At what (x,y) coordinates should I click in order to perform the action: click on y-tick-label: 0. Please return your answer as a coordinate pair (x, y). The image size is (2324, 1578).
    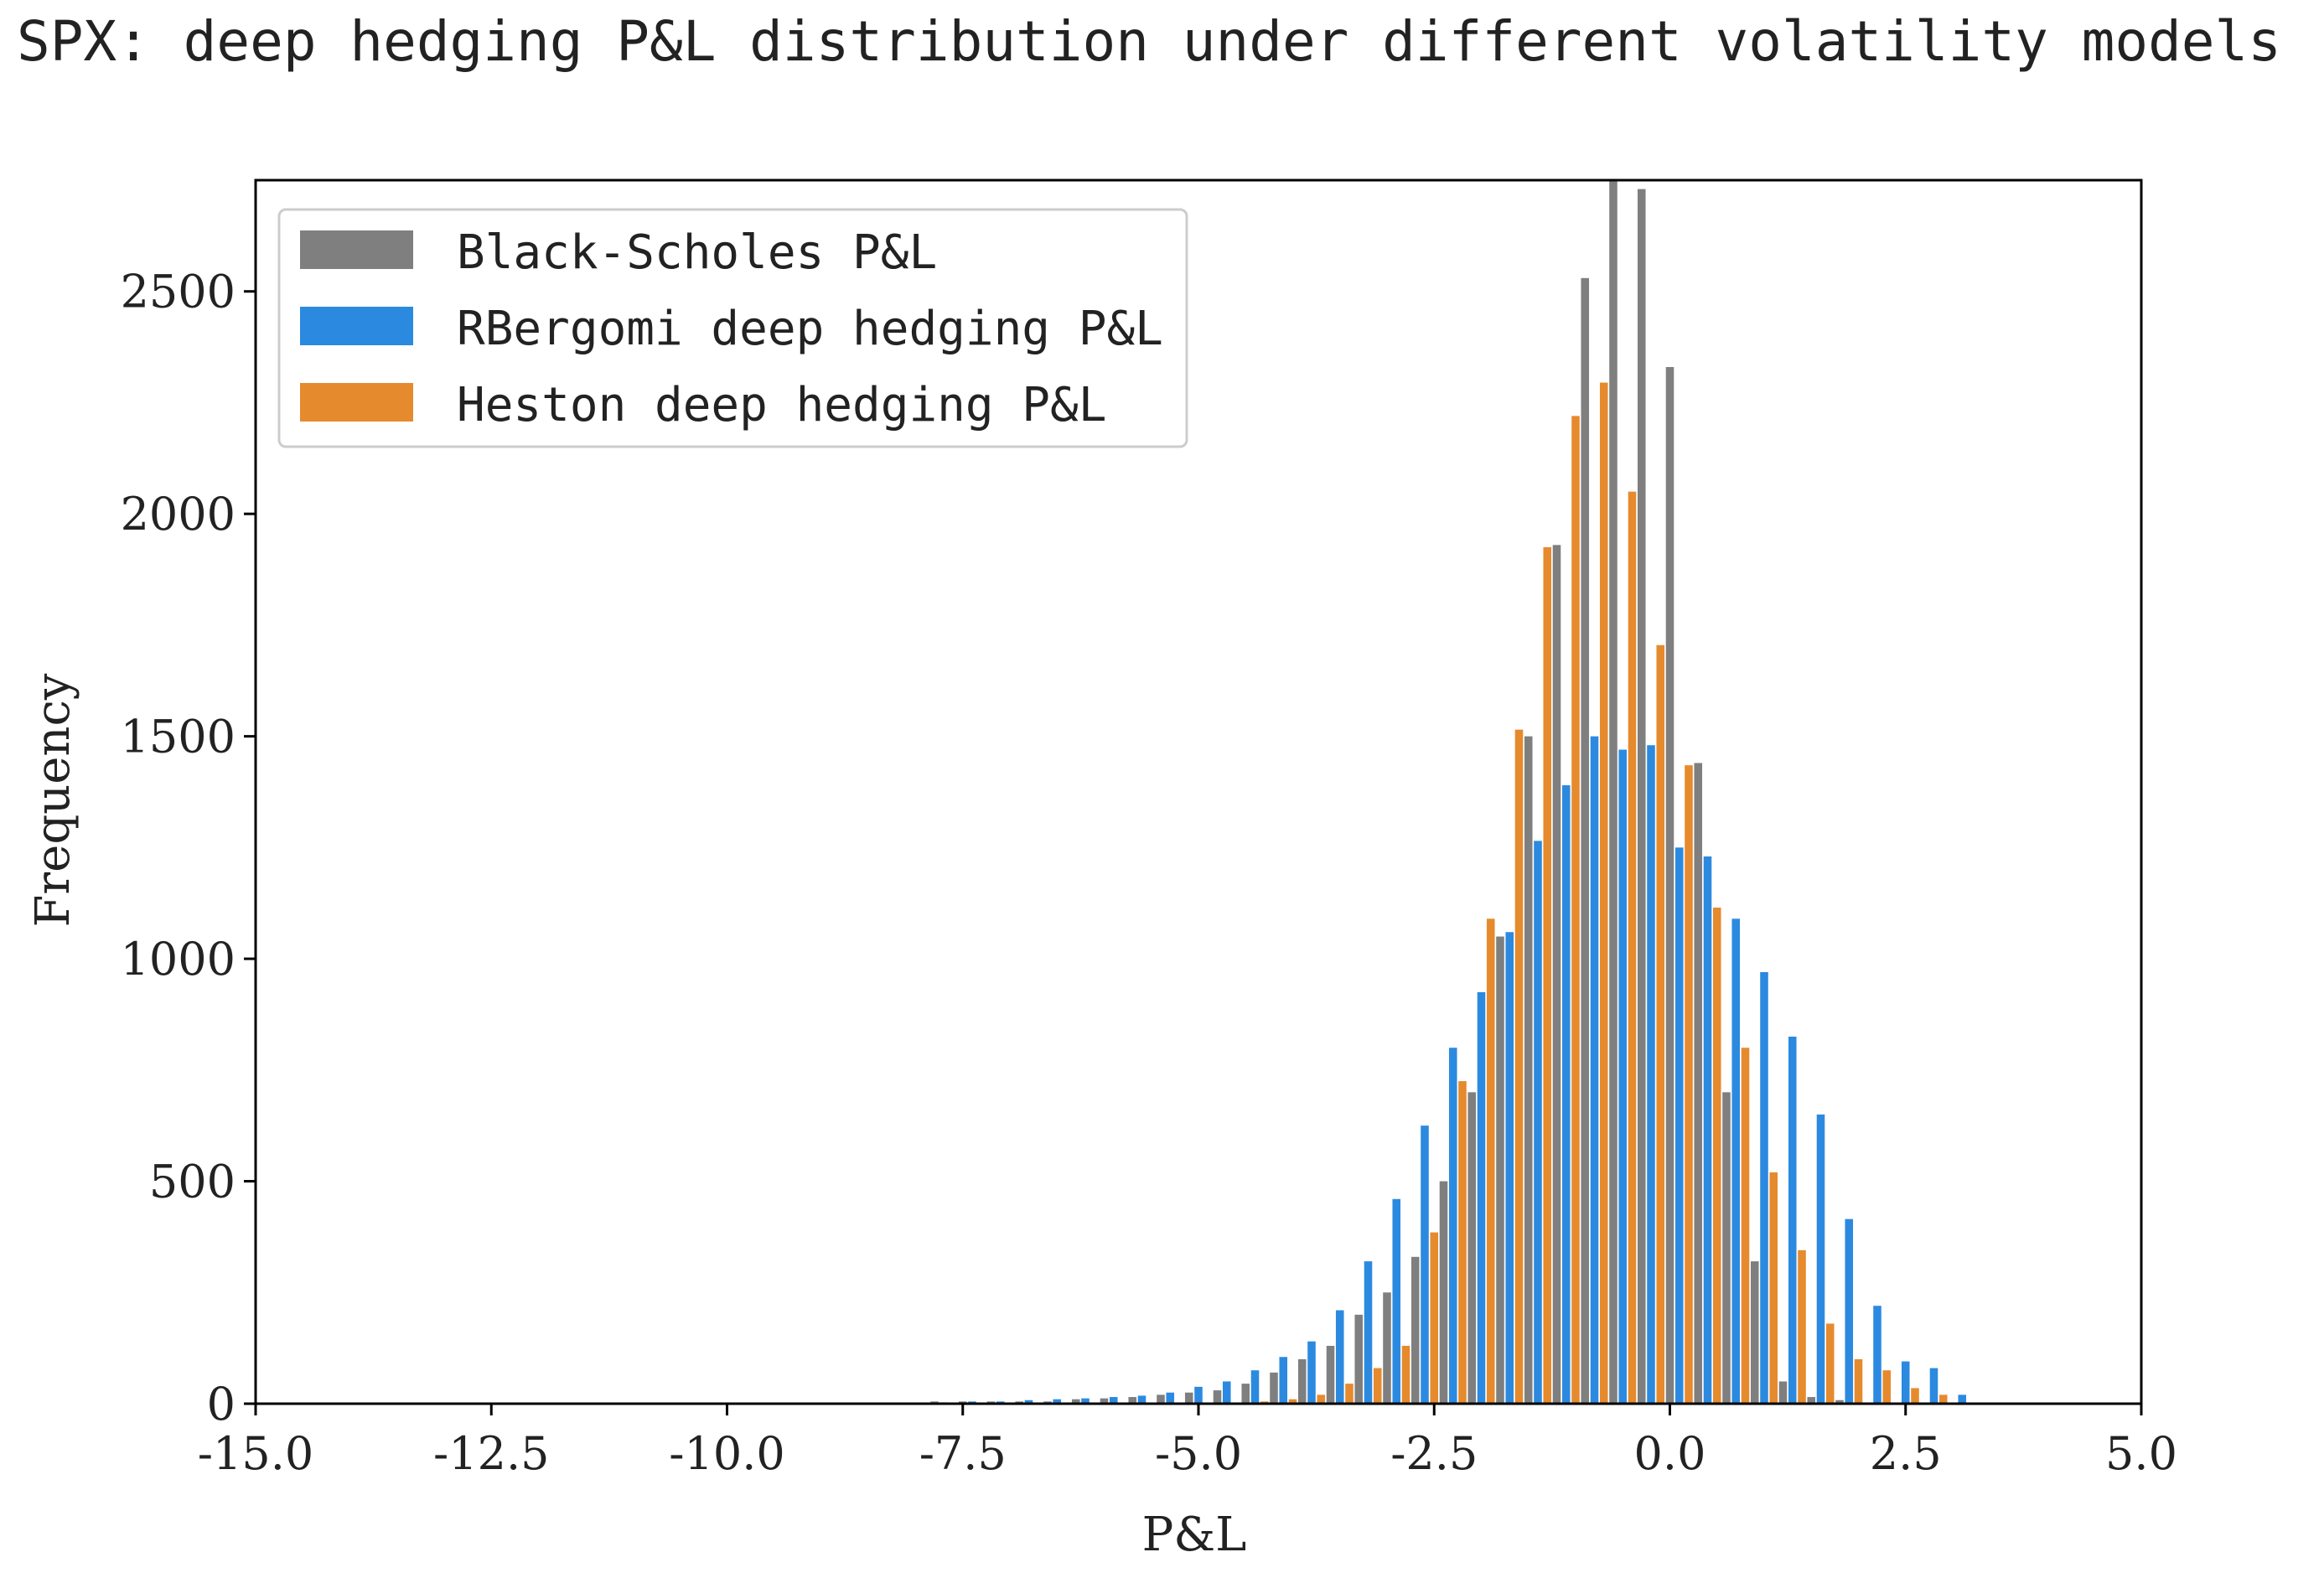
    Looking at the image, I should click on (222, 1404).